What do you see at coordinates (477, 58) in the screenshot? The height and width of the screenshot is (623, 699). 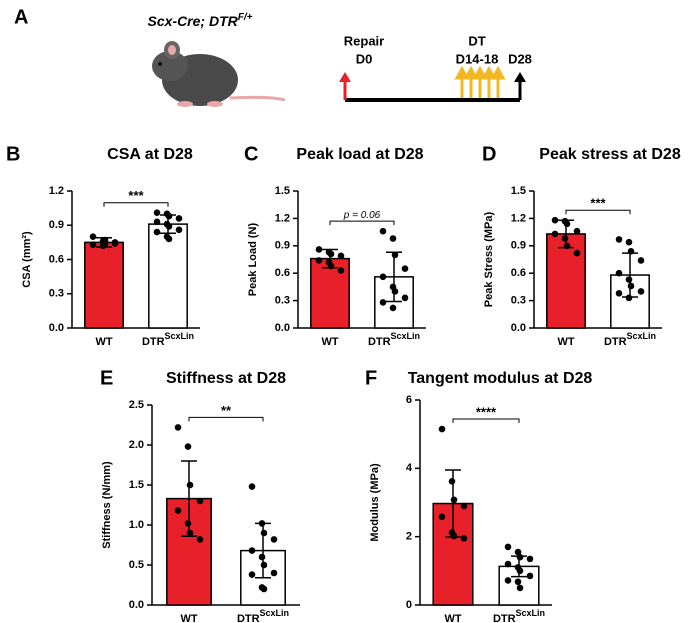 I see `dt-days-label: D14-18` at bounding box center [477, 58].